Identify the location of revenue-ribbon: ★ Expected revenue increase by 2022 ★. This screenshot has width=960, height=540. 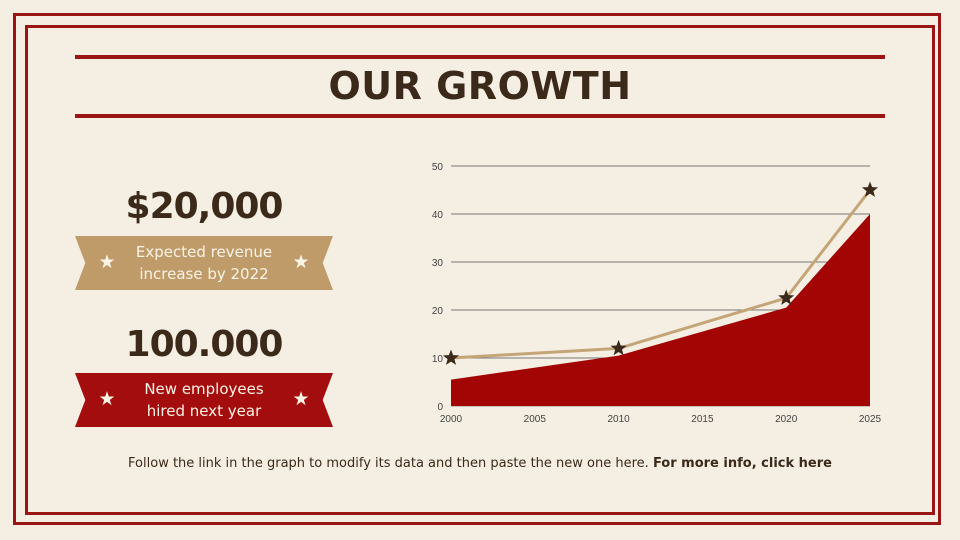
(204, 263).